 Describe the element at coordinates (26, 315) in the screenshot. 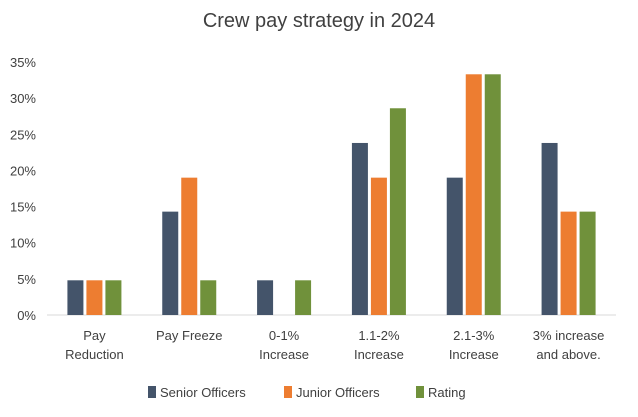

I see `y-tick-label: 0%` at that location.